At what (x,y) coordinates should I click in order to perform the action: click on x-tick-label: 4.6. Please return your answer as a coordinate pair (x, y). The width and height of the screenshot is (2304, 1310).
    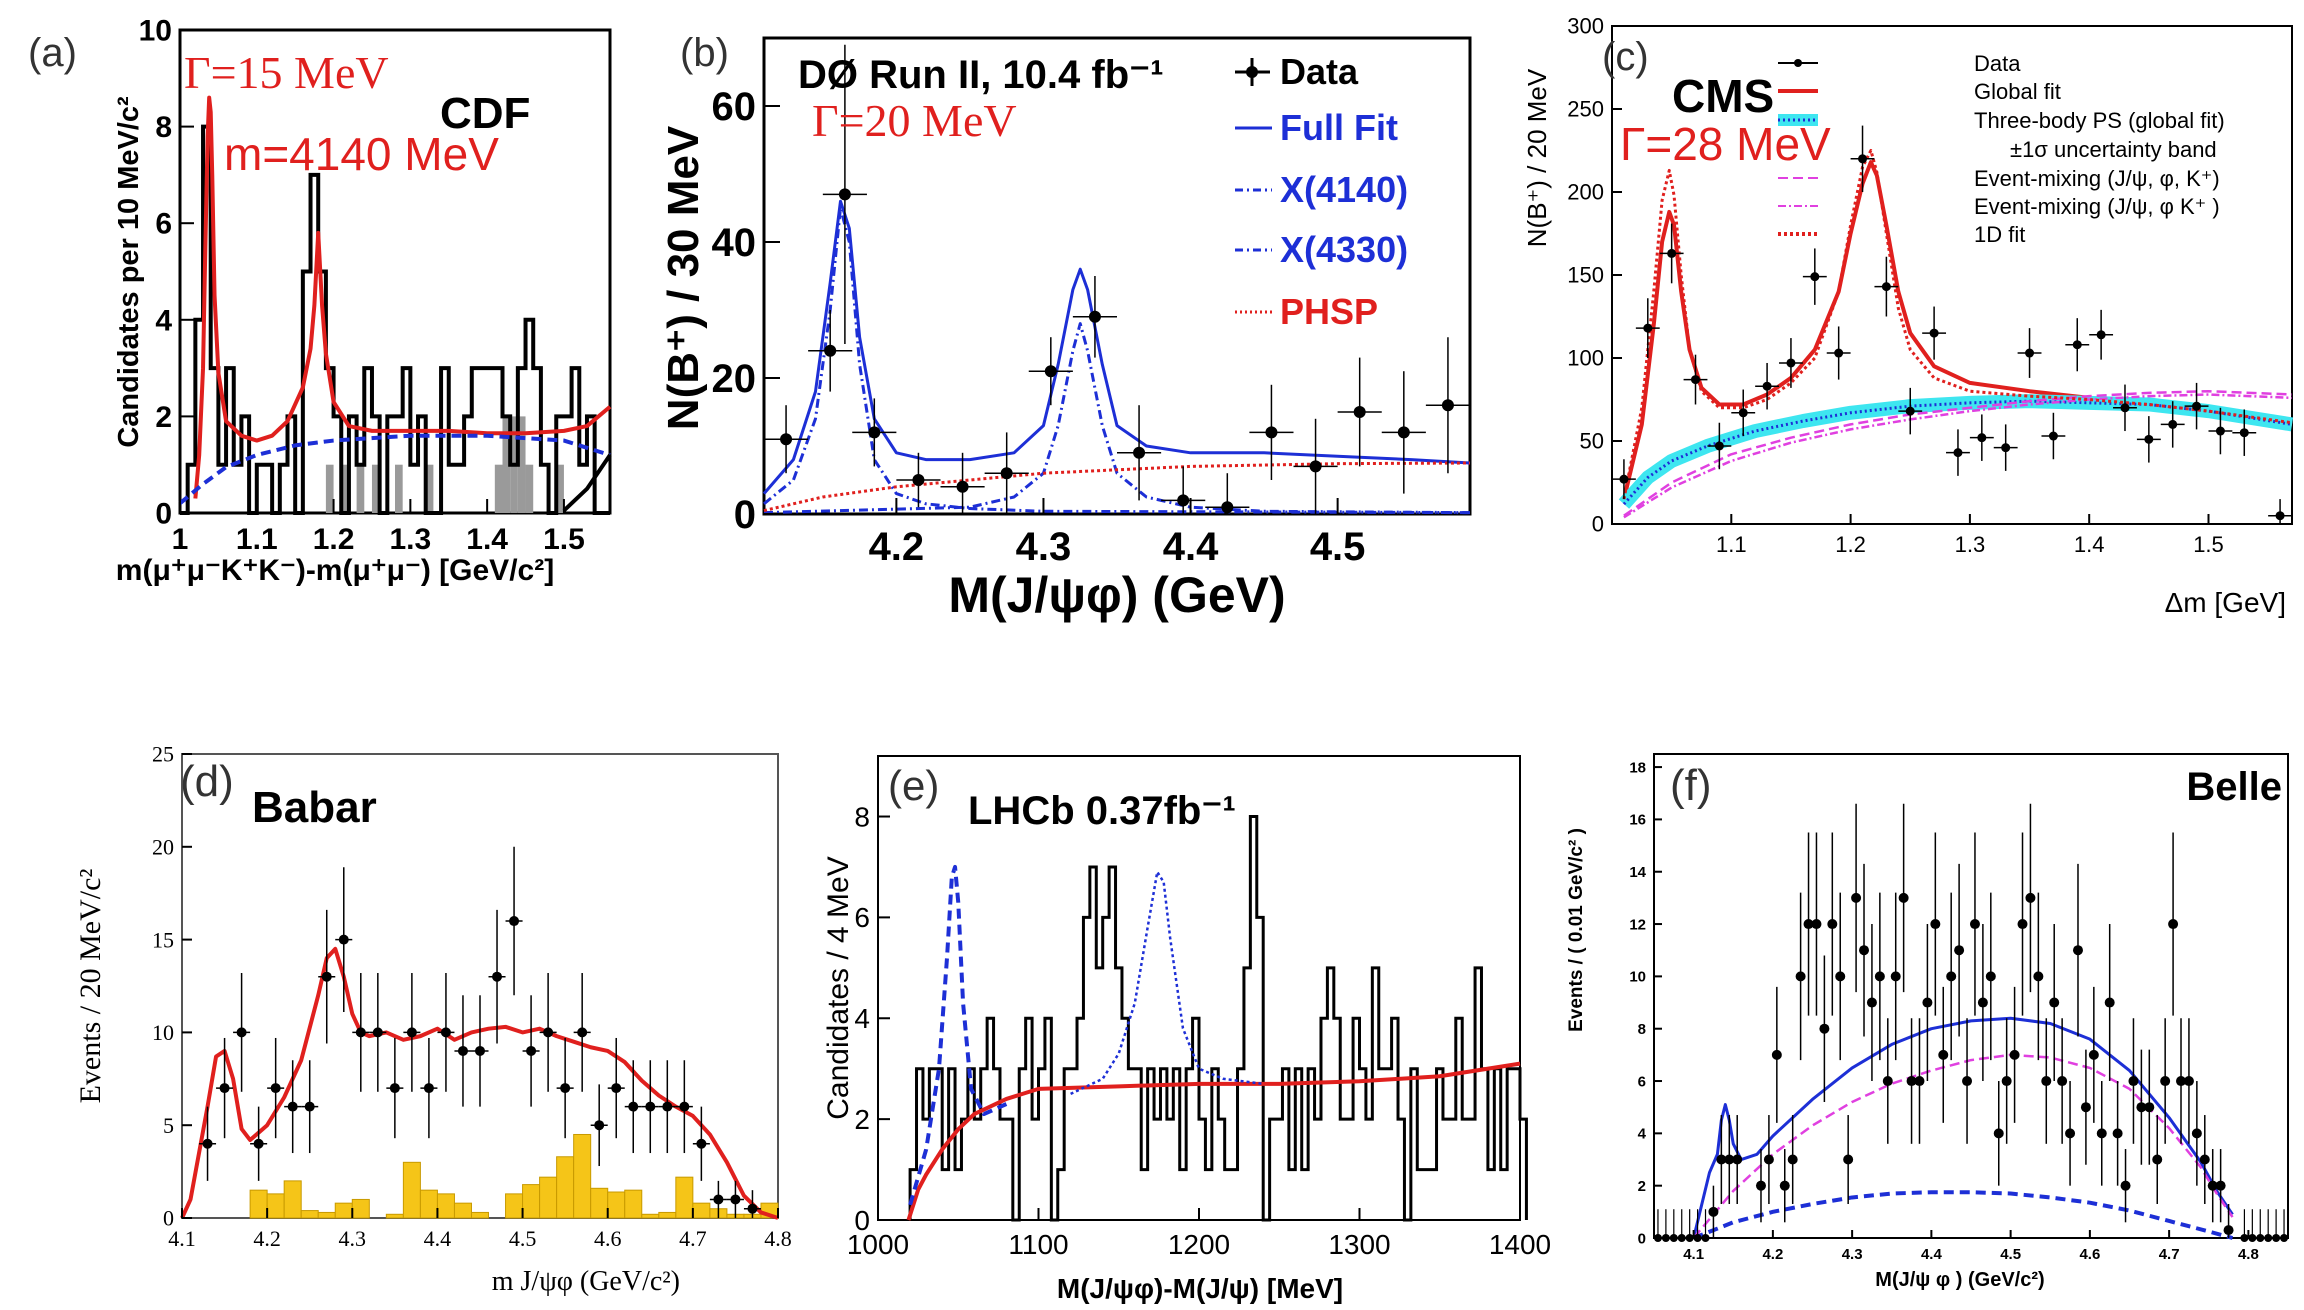
    Looking at the image, I should click on (608, 1238).